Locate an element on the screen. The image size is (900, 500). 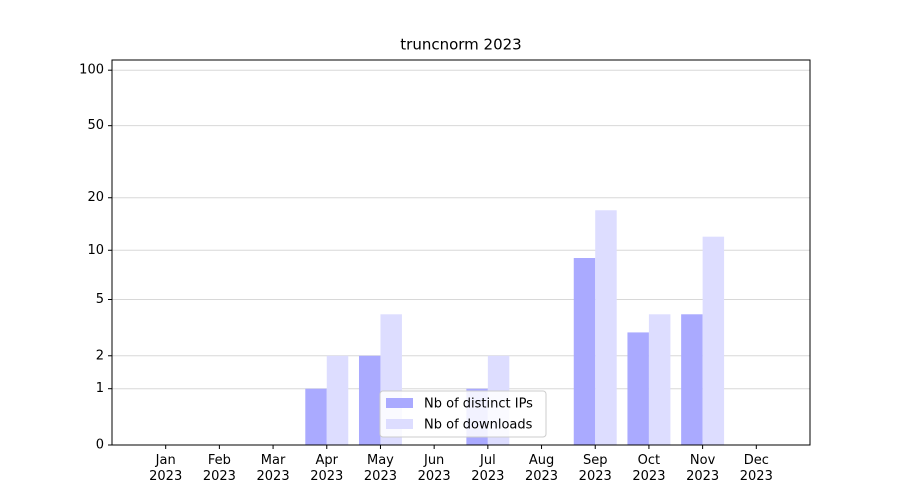
legend: Nb of distinct IPs Nb of downloads is located at coordinates (463, 414).